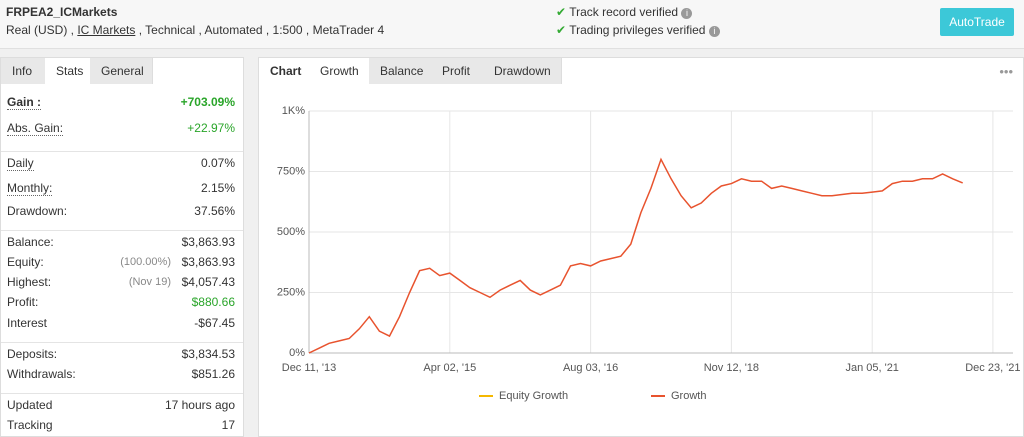 The image size is (1024, 437). What do you see at coordinates (297, 353) in the screenshot?
I see `y-tick-label: 0%` at bounding box center [297, 353].